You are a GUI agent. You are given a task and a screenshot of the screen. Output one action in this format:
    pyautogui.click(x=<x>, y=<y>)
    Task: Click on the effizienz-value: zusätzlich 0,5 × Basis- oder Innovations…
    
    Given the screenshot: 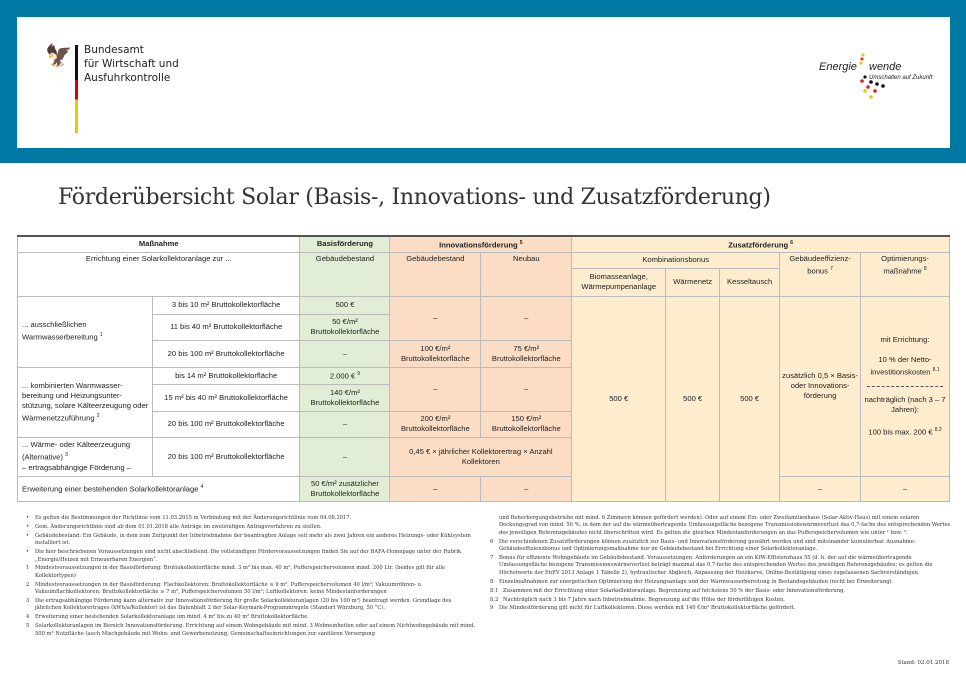 What is the action you would take?
    pyautogui.click(x=820, y=386)
    